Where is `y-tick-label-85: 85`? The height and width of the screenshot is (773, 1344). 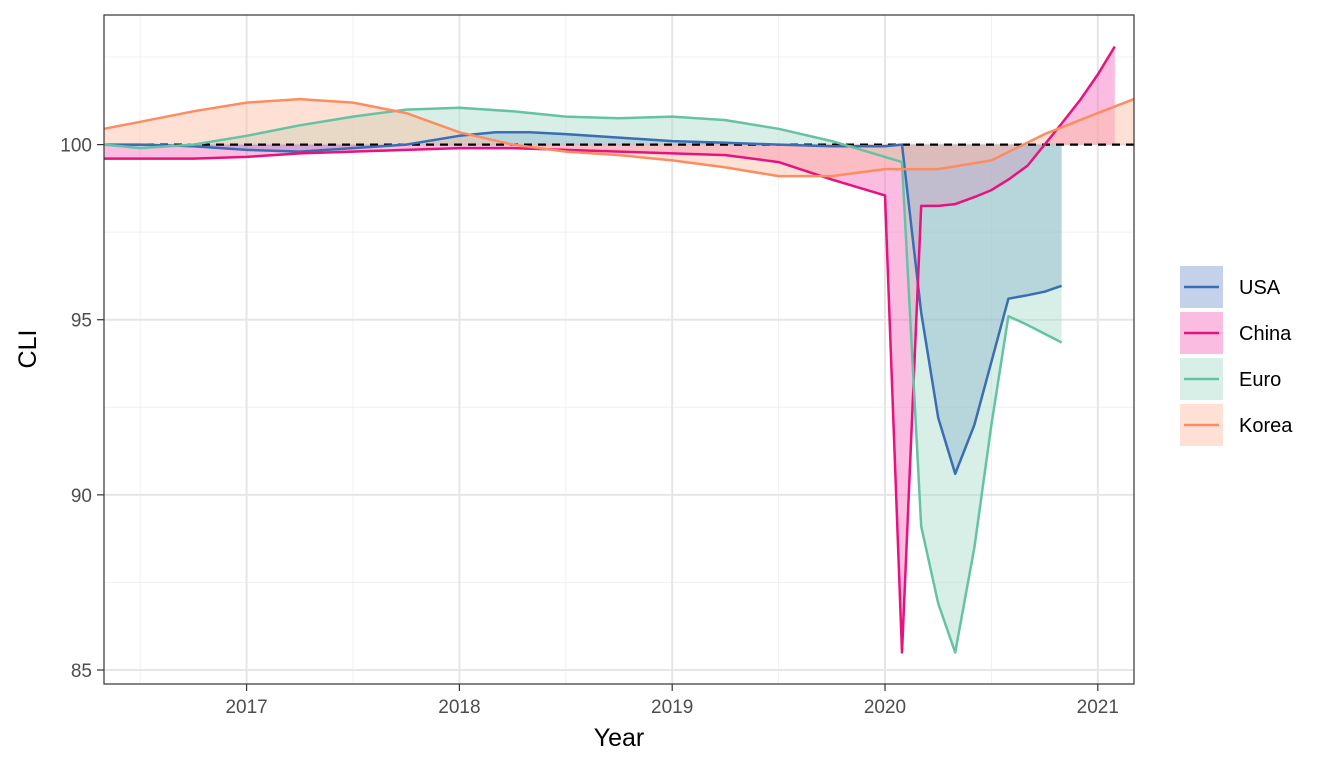
y-tick-label-85: 85 is located at coordinates (81, 671).